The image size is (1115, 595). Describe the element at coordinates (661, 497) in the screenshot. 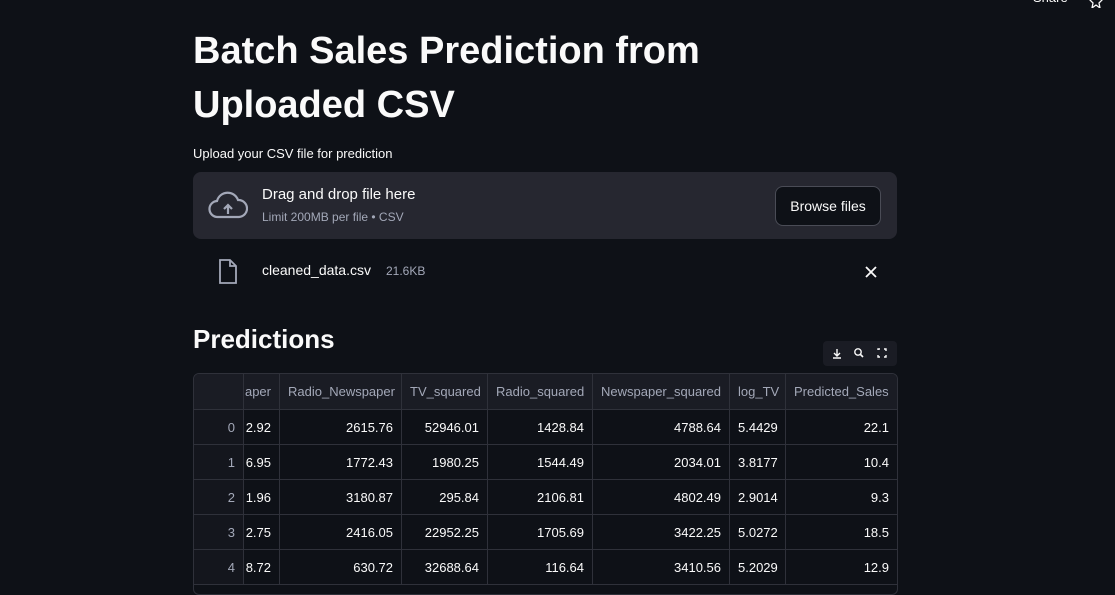

I see `table-cell: 4802.49` at that location.